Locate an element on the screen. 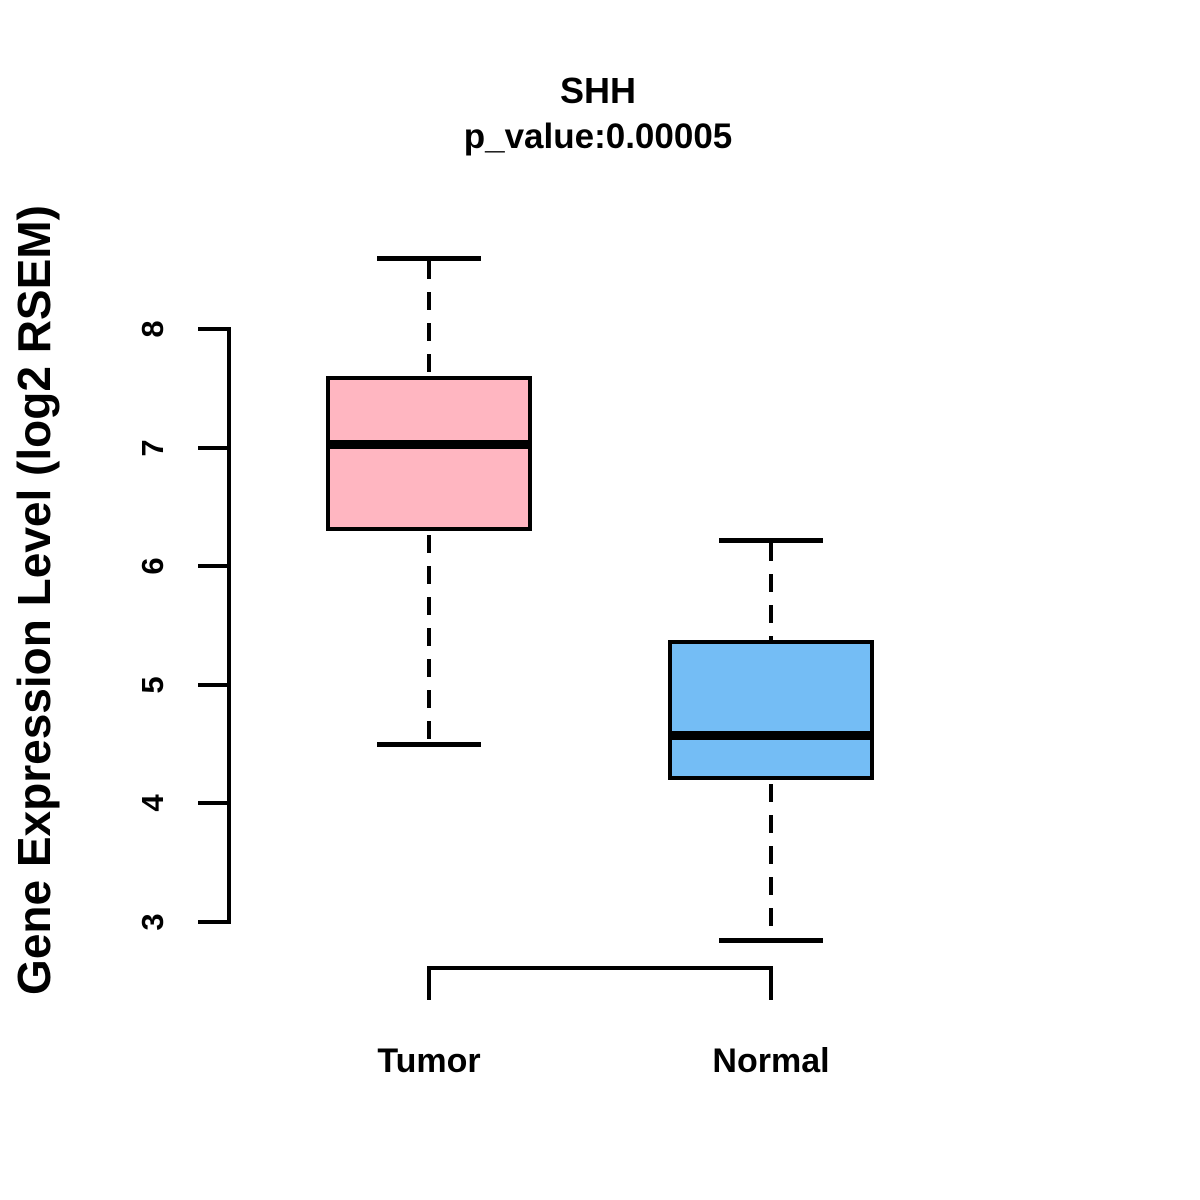 The width and height of the screenshot is (1200, 1200). chart-title: SHH is located at coordinates (597, 90).